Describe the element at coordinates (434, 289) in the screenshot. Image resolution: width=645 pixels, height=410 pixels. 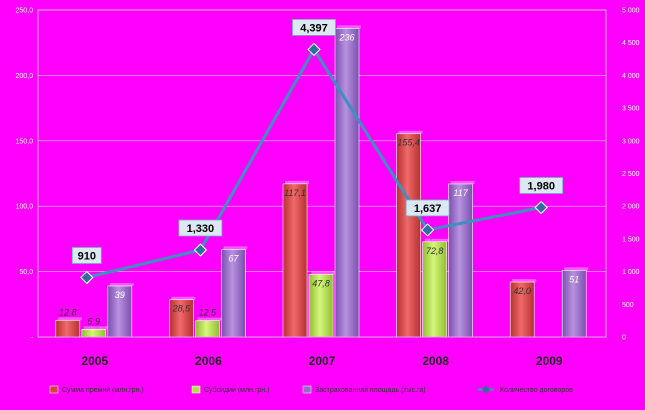
I see `bar-series1-2008` at that location.